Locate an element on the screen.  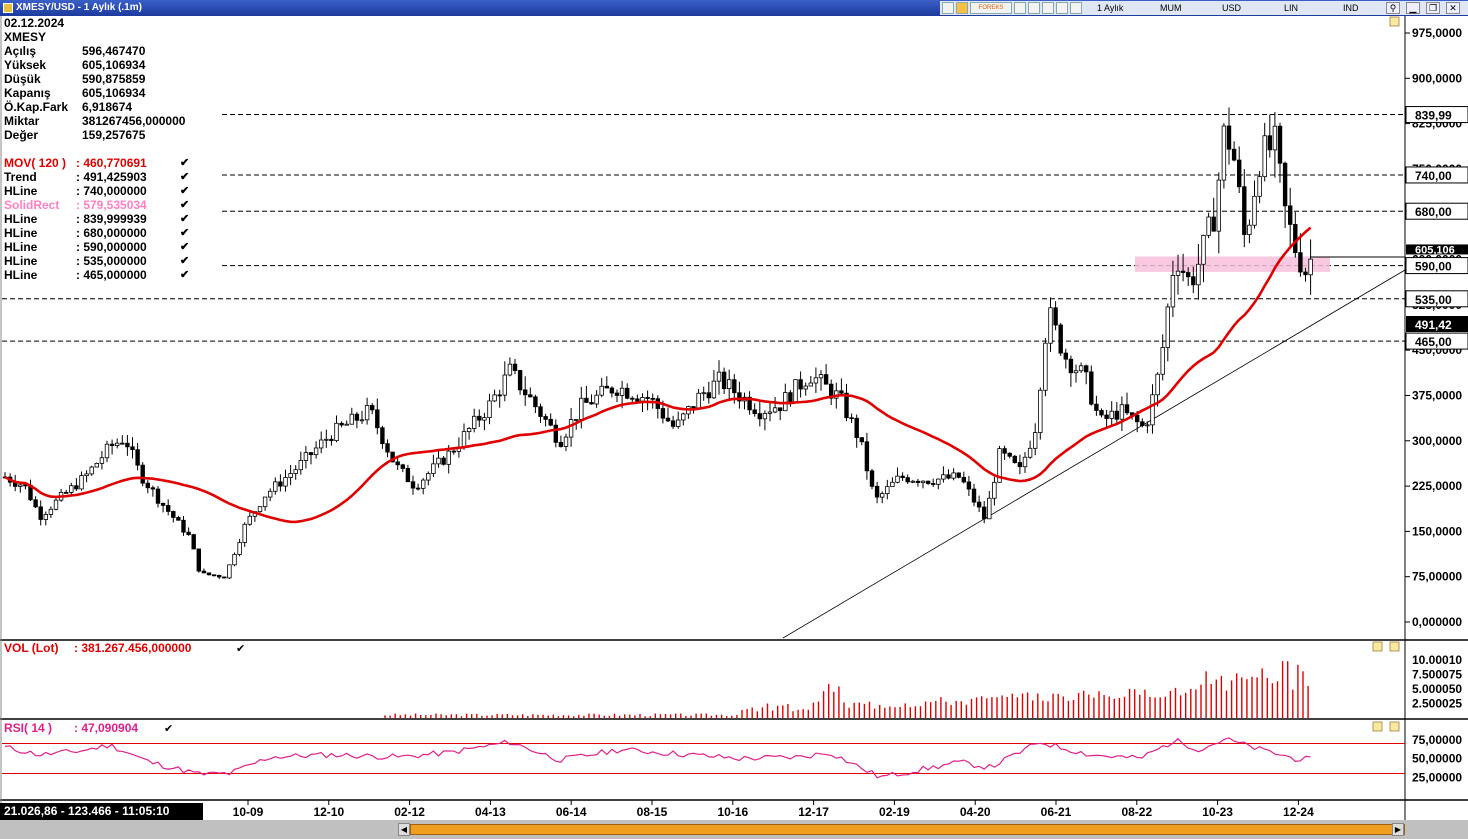
pin-button: ⚲ is located at coordinates (1393, 8).